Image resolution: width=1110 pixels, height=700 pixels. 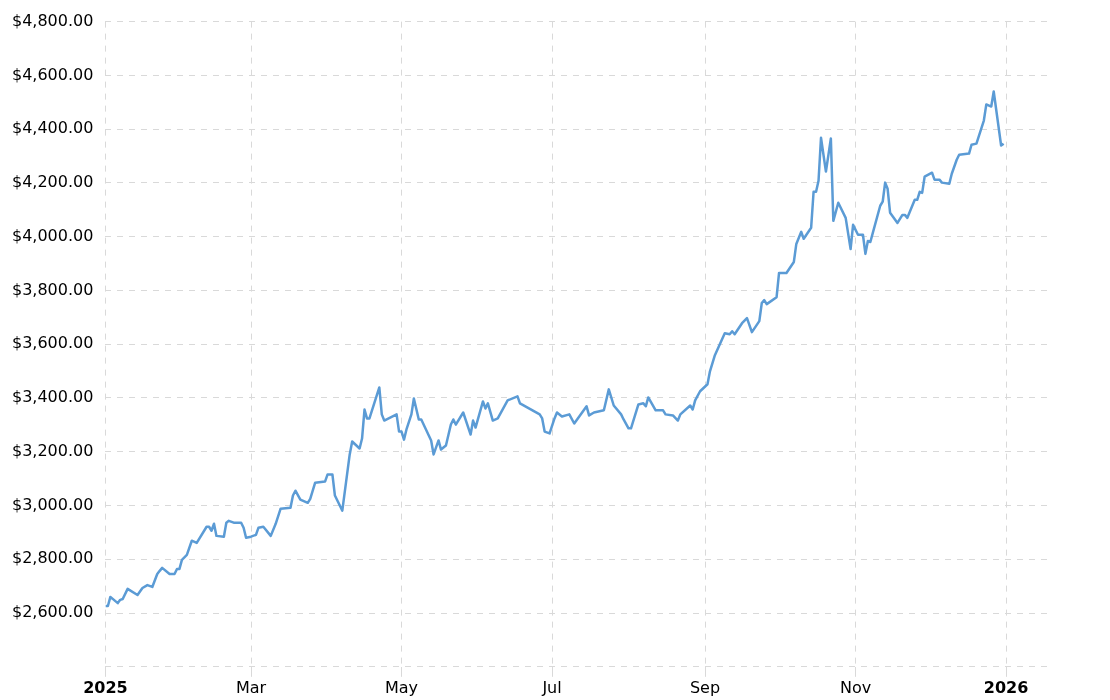 What do you see at coordinates (52, 128) in the screenshot?
I see `y-tick-label: $4,400.00` at bounding box center [52, 128].